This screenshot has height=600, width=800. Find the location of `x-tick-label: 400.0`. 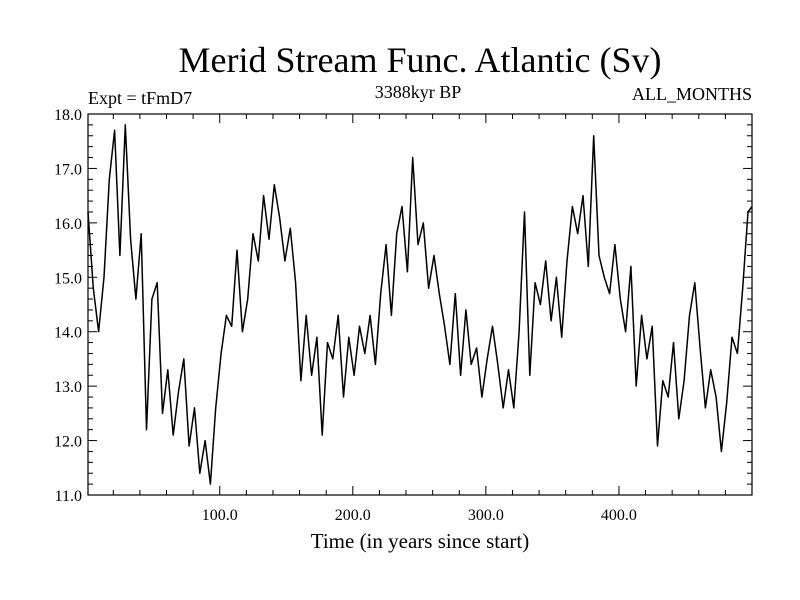

x-tick-label: 400.0 is located at coordinates (619, 515).